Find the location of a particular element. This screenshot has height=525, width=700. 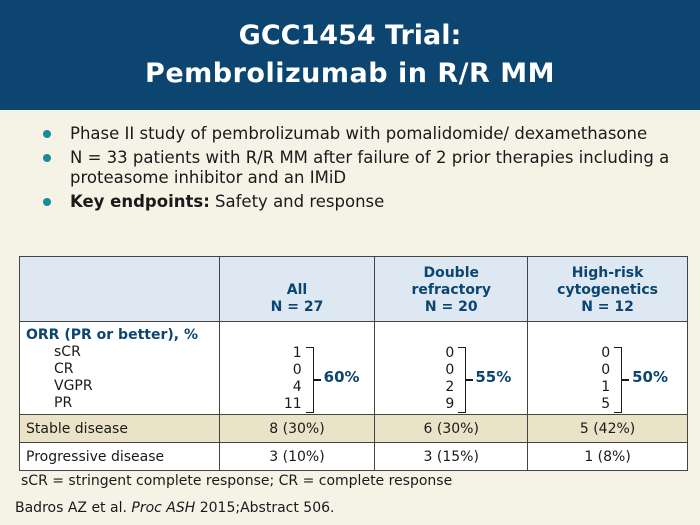

orr-percent: 60% is located at coordinates (341, 377).